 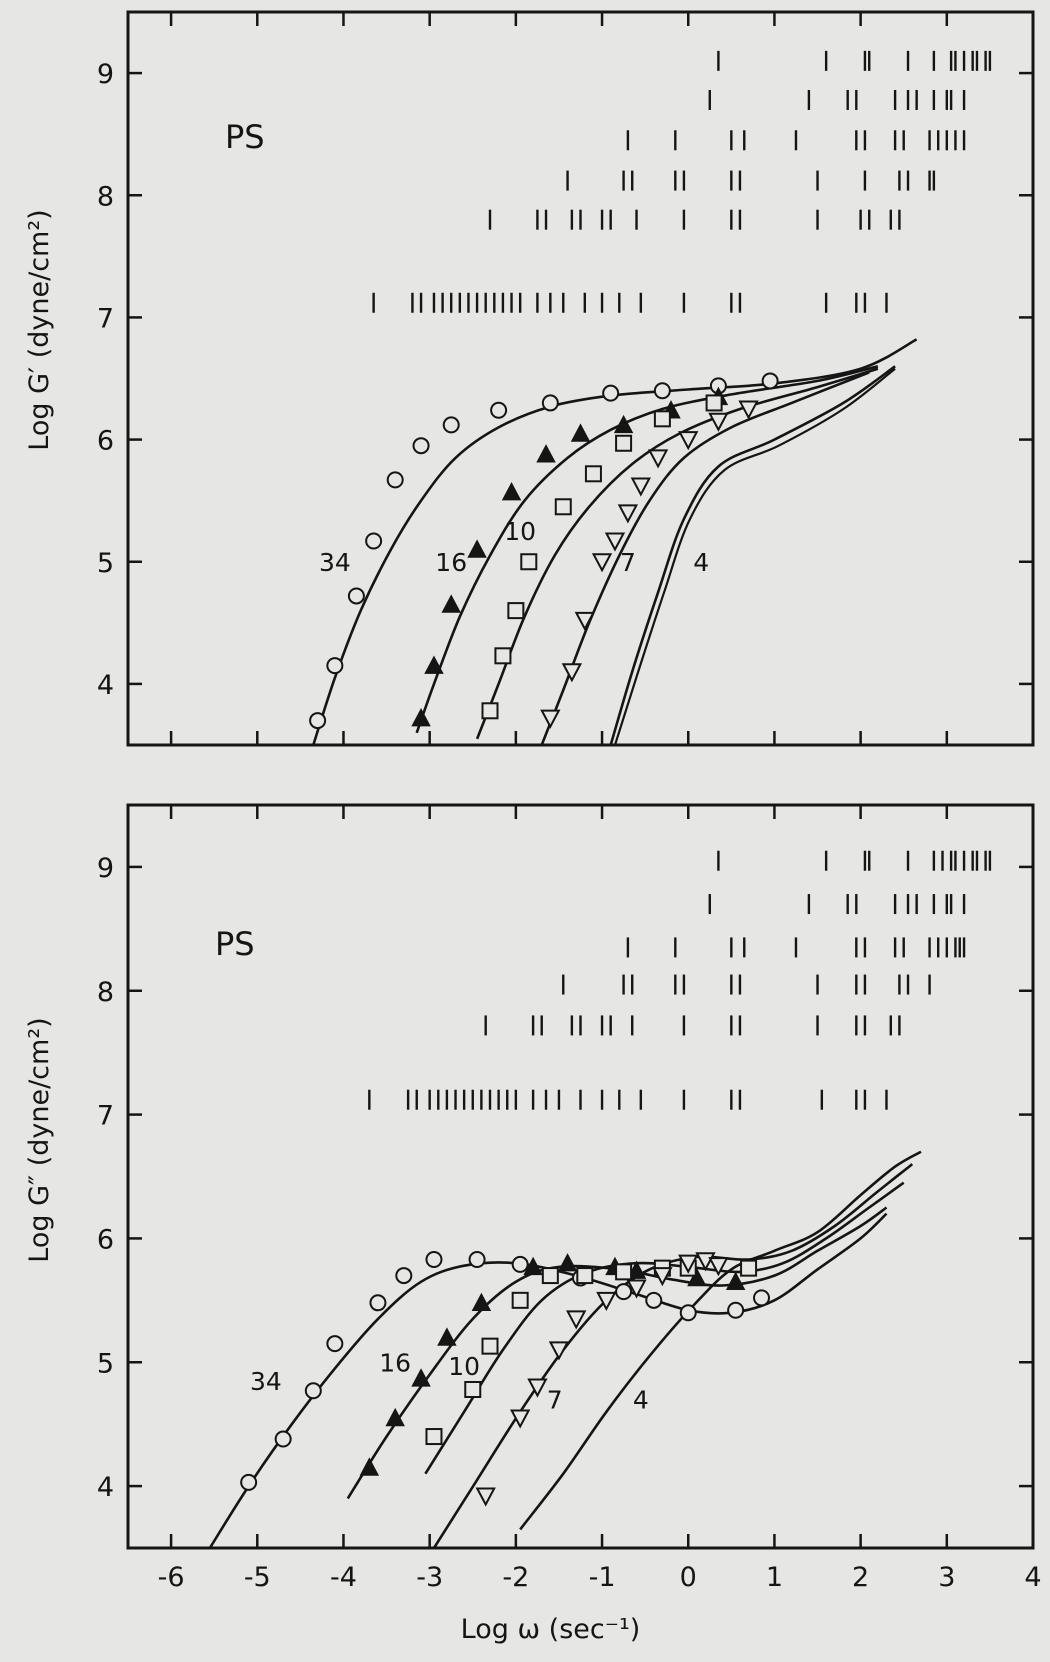 I want to click on x-tick-label: 1, so click(x=774, y=1577).